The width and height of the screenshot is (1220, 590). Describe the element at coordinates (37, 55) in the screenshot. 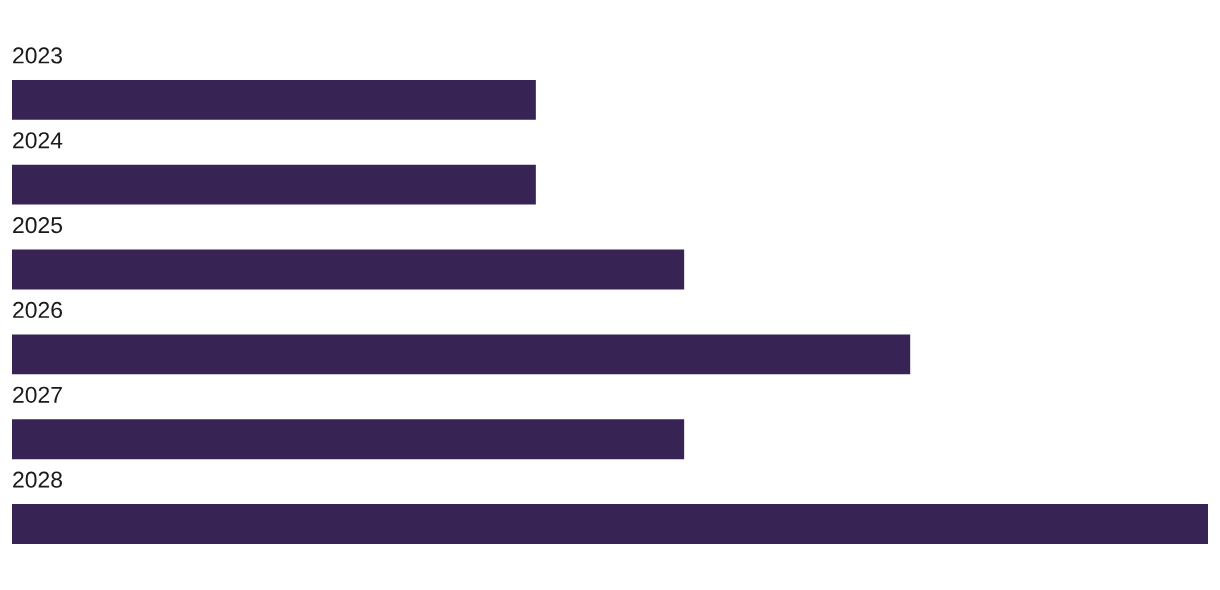

I see `y-tick-label: 2023` at that location.